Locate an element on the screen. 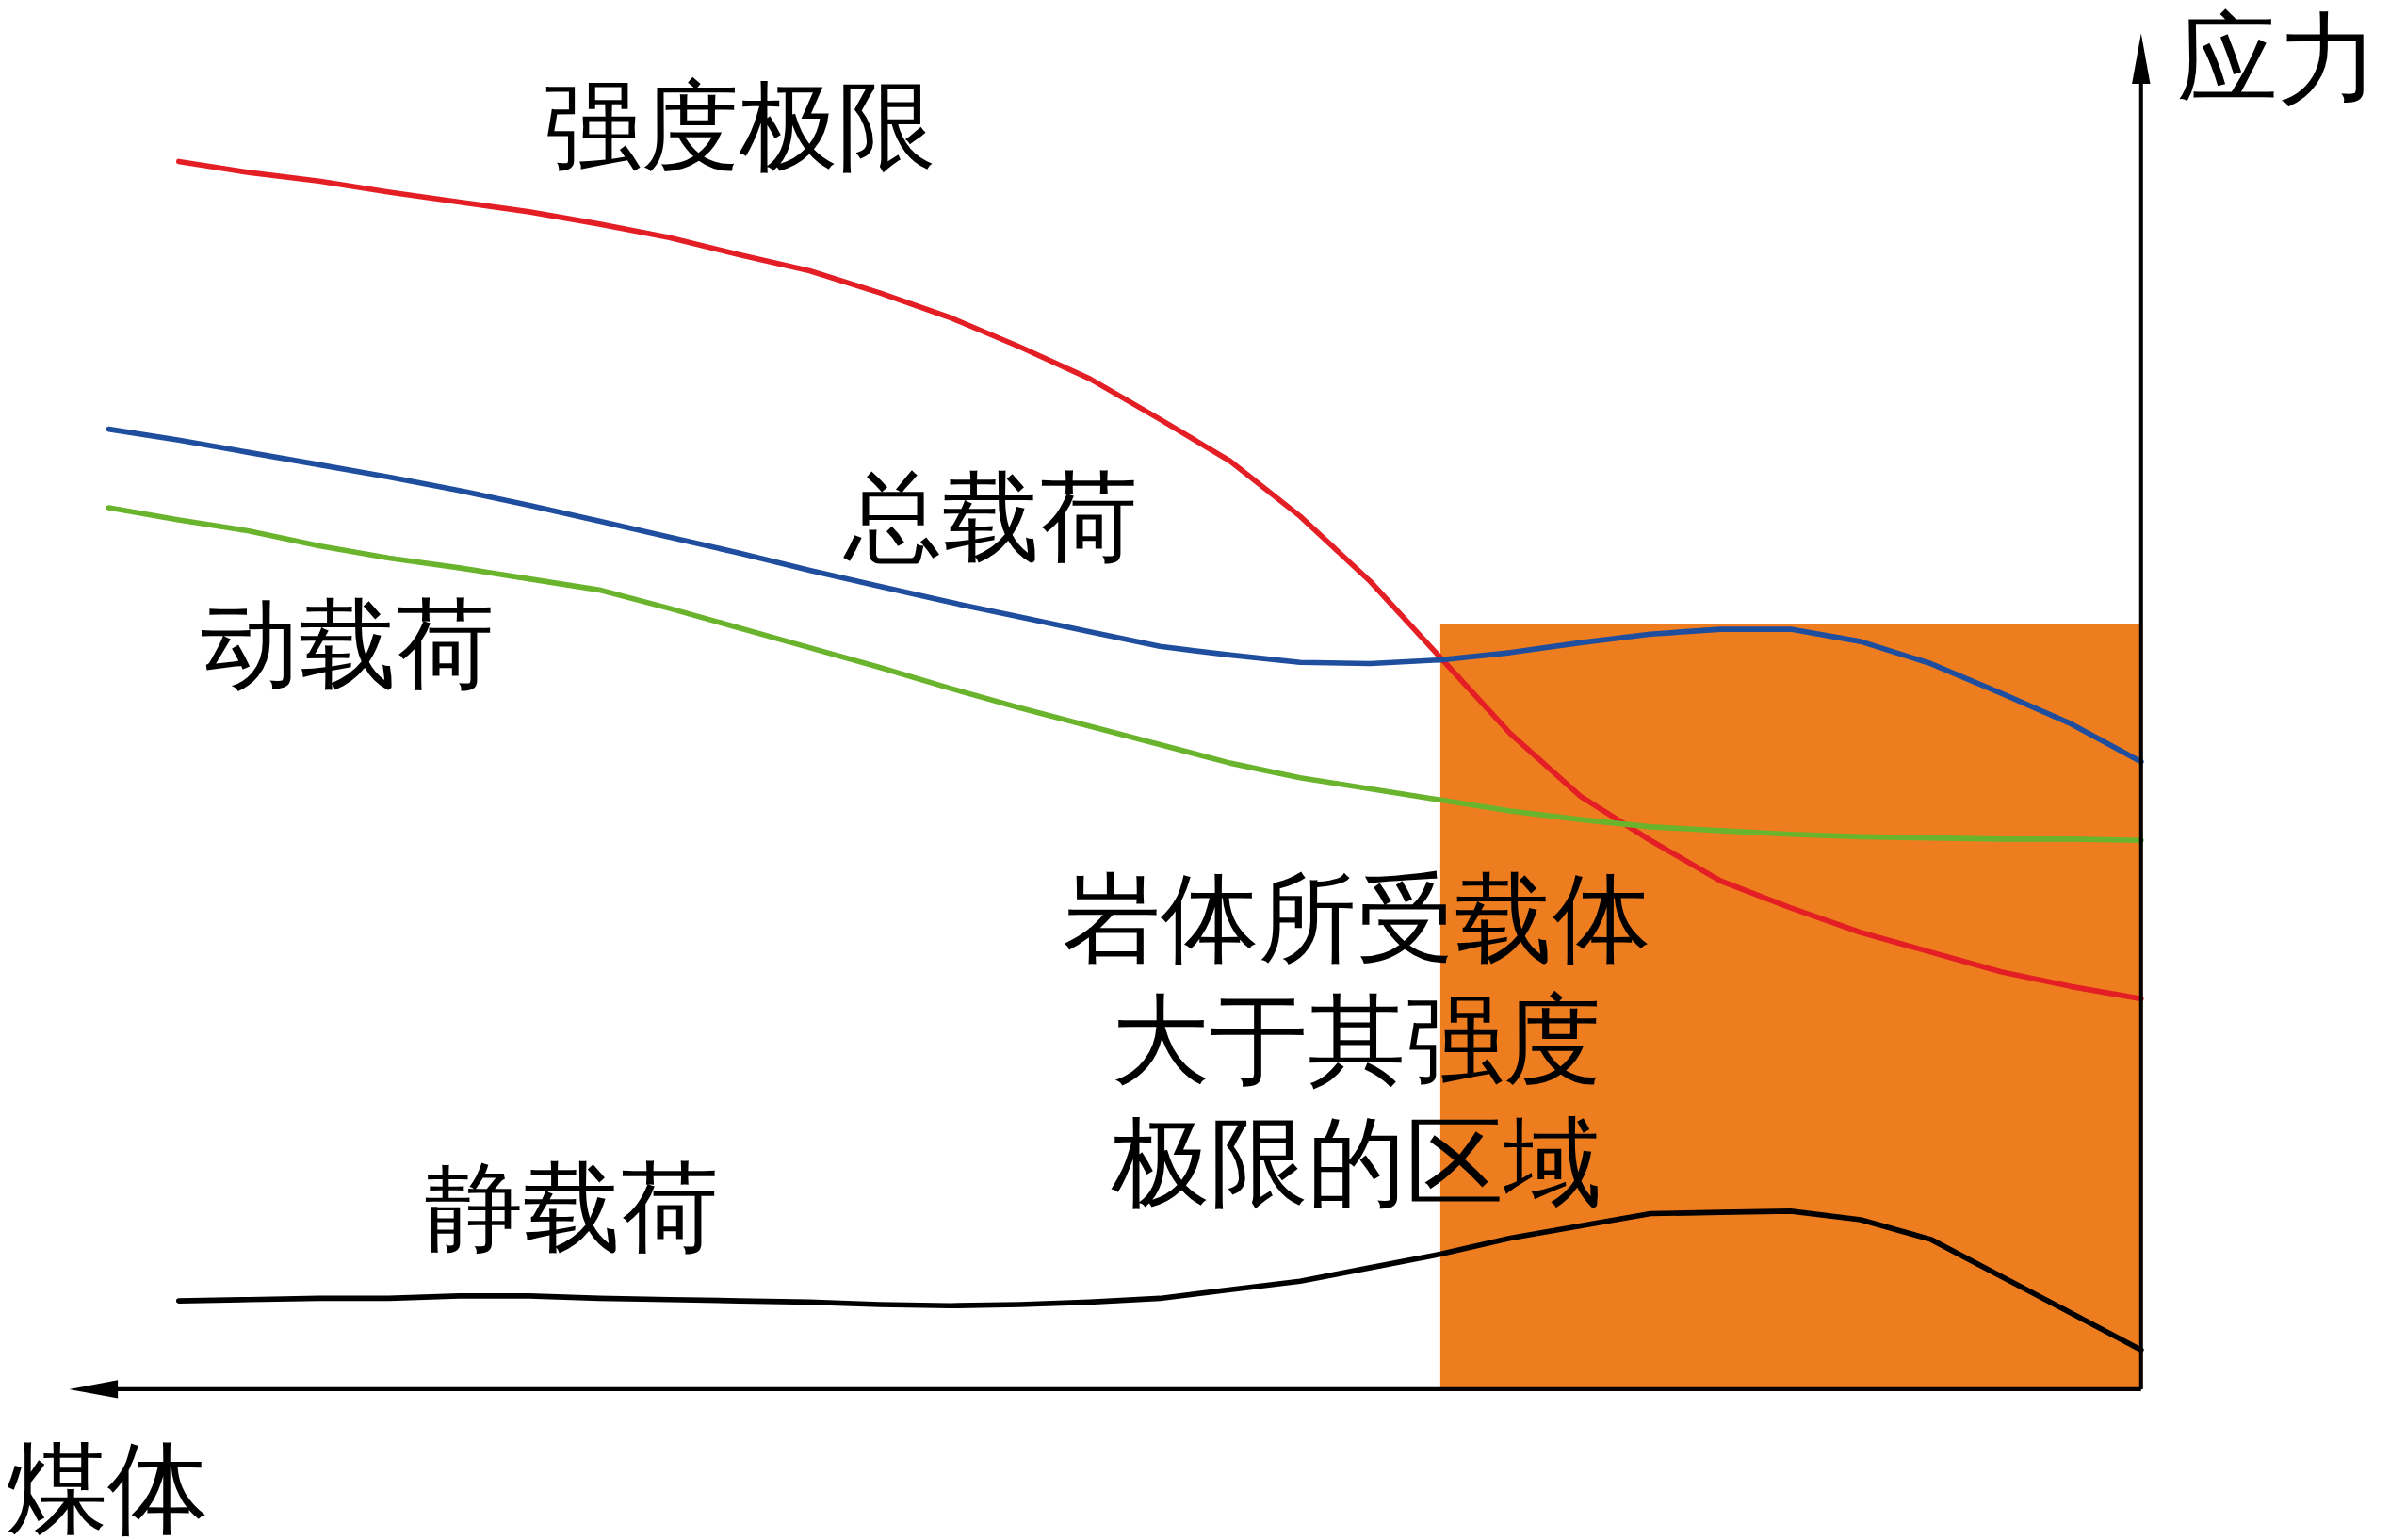 The height and width of the screenshot is (1540, 2390). series-label: 总载荷 is located at coordinates (990, 518).